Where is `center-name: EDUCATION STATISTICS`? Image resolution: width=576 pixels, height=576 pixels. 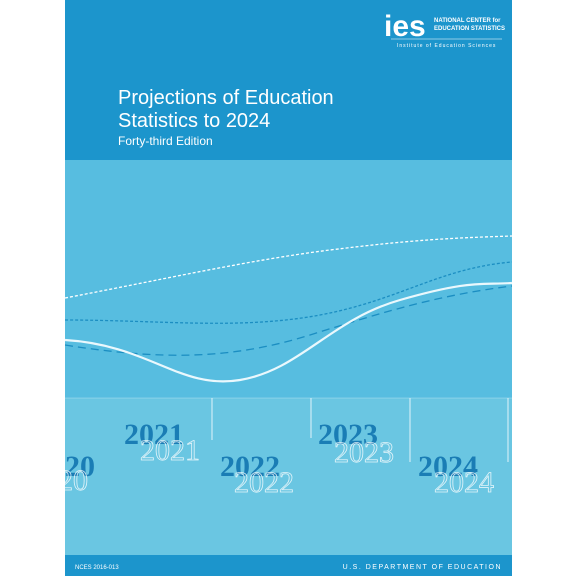 center-name: EDUCATION STATISTICS is located at coordinates (469, 29).